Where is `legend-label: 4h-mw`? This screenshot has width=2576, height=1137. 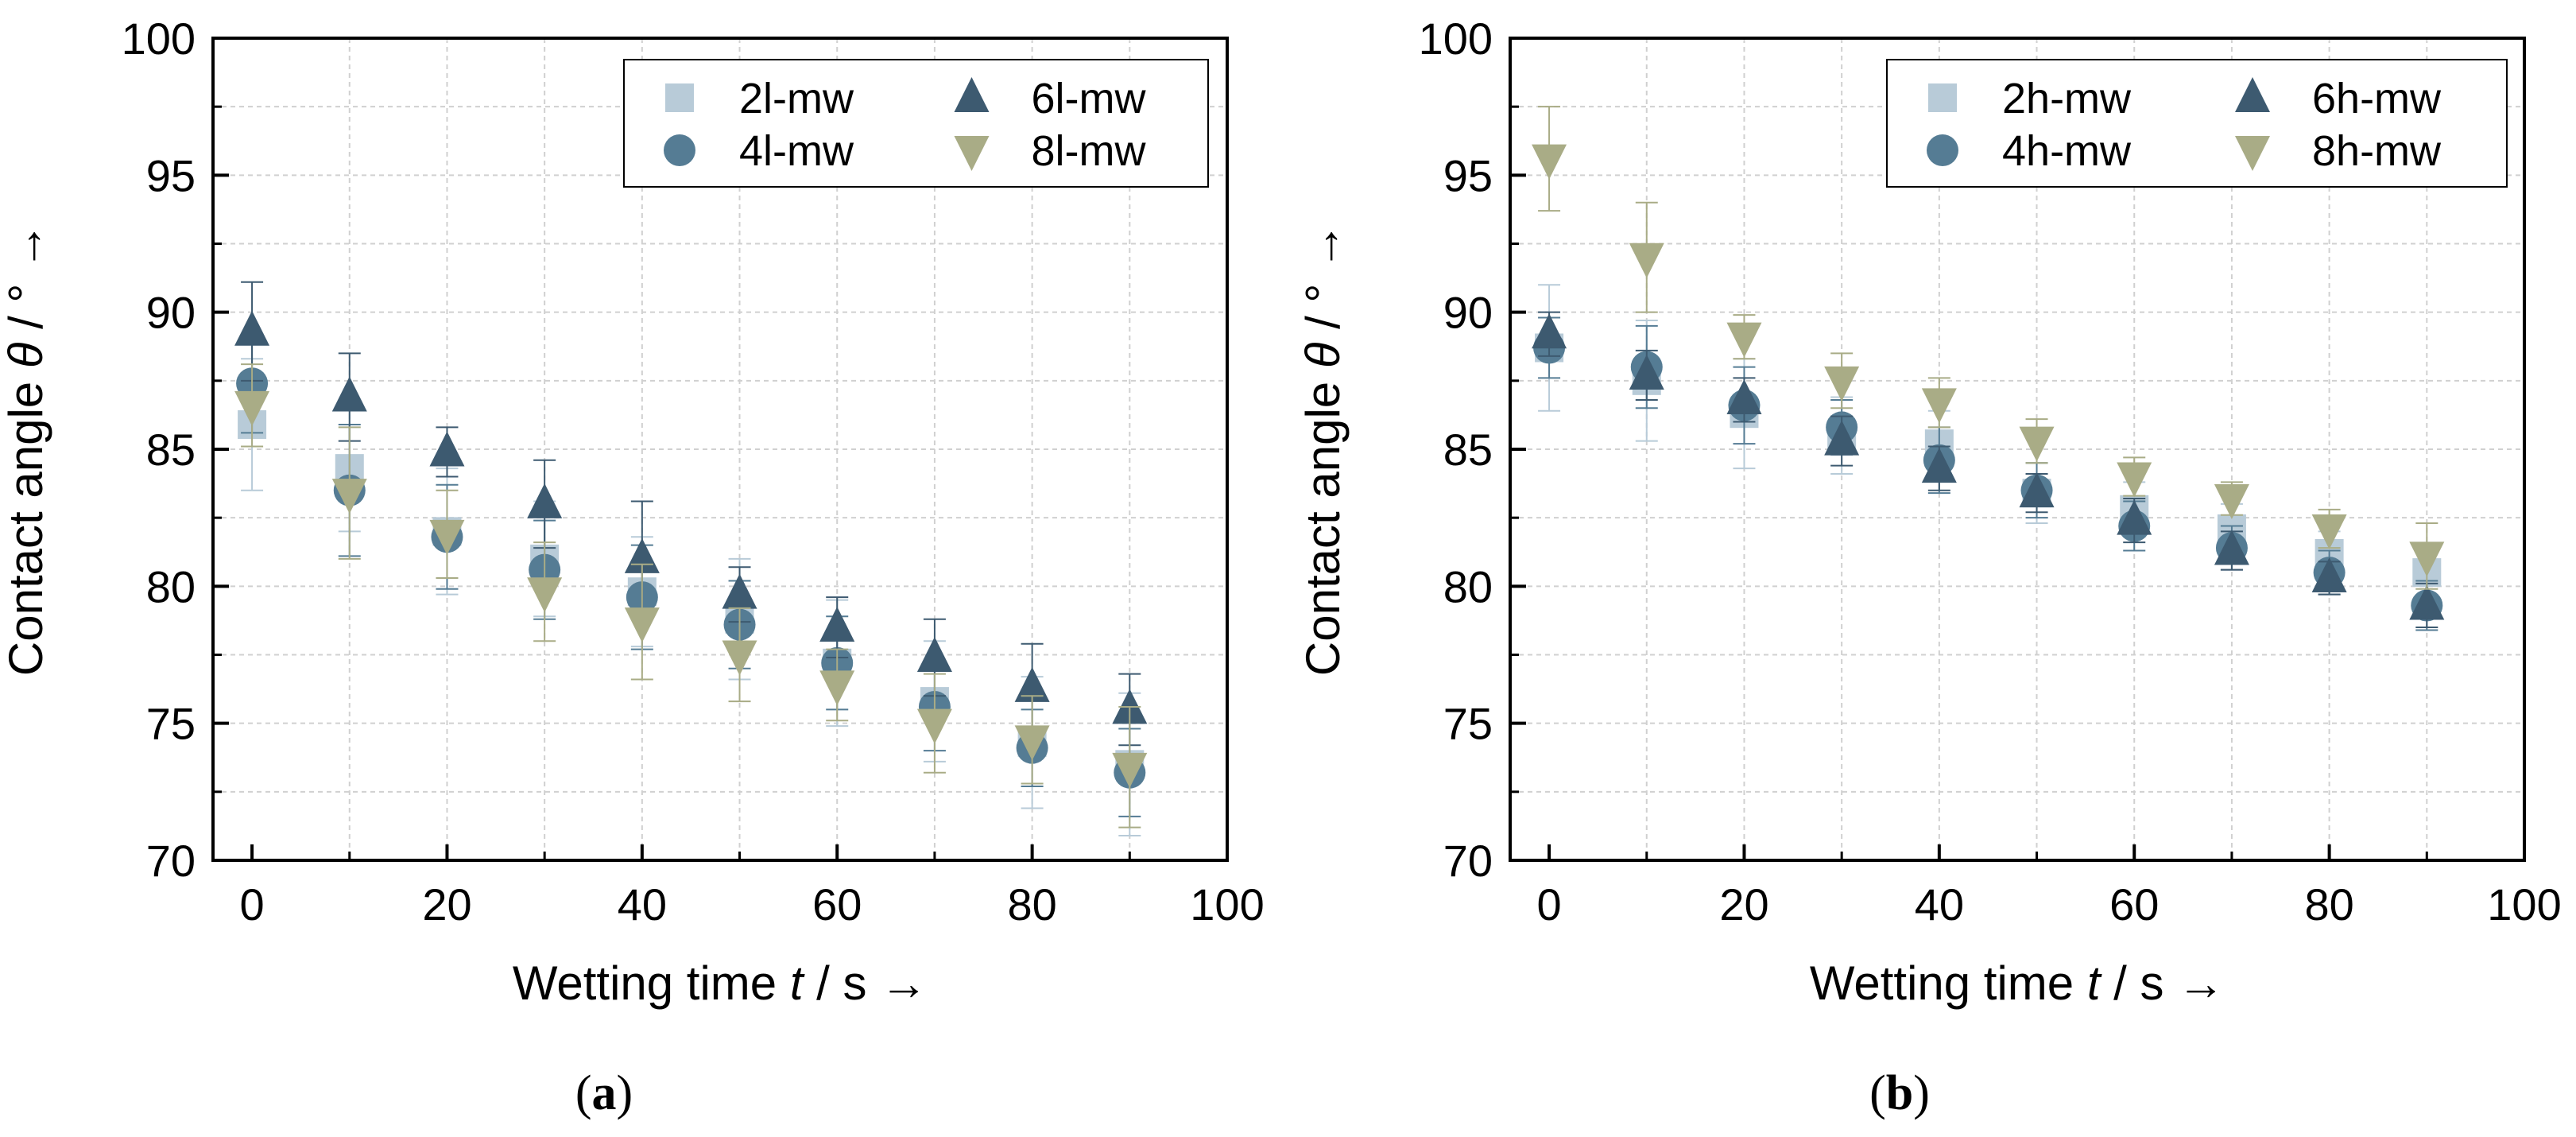
legend-label: 4h-mw is located at coordinates (2067, 151).